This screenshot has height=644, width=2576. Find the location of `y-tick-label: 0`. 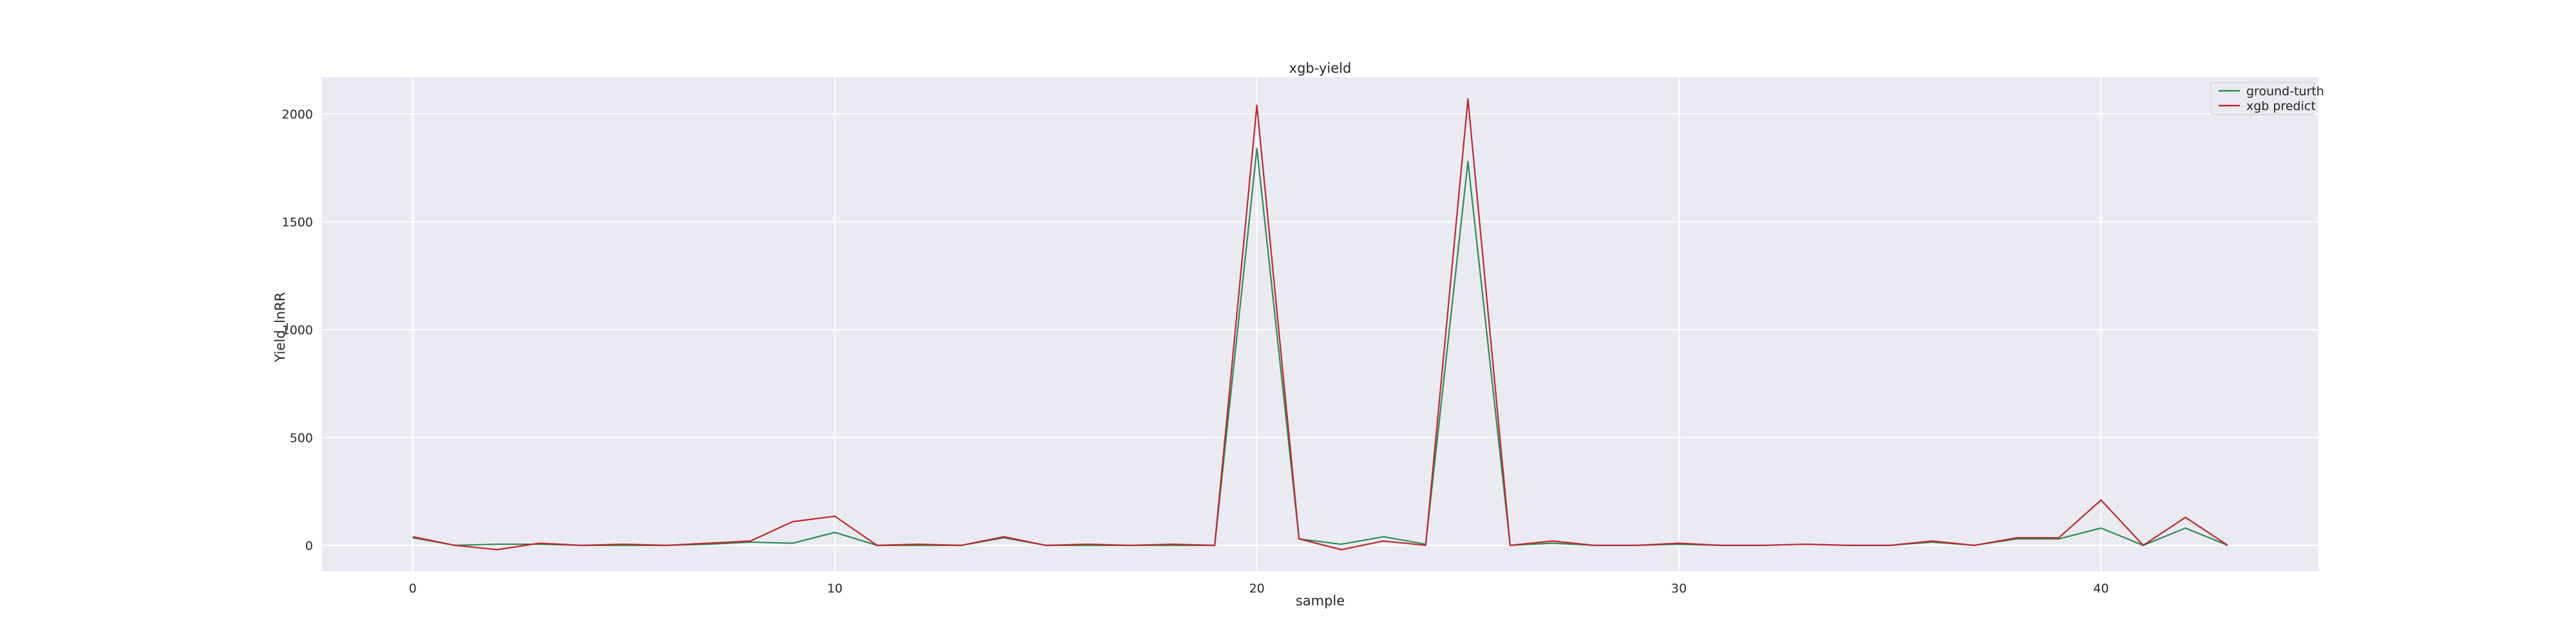

y-tick-label: 0 is located at coordinates (309, 546).